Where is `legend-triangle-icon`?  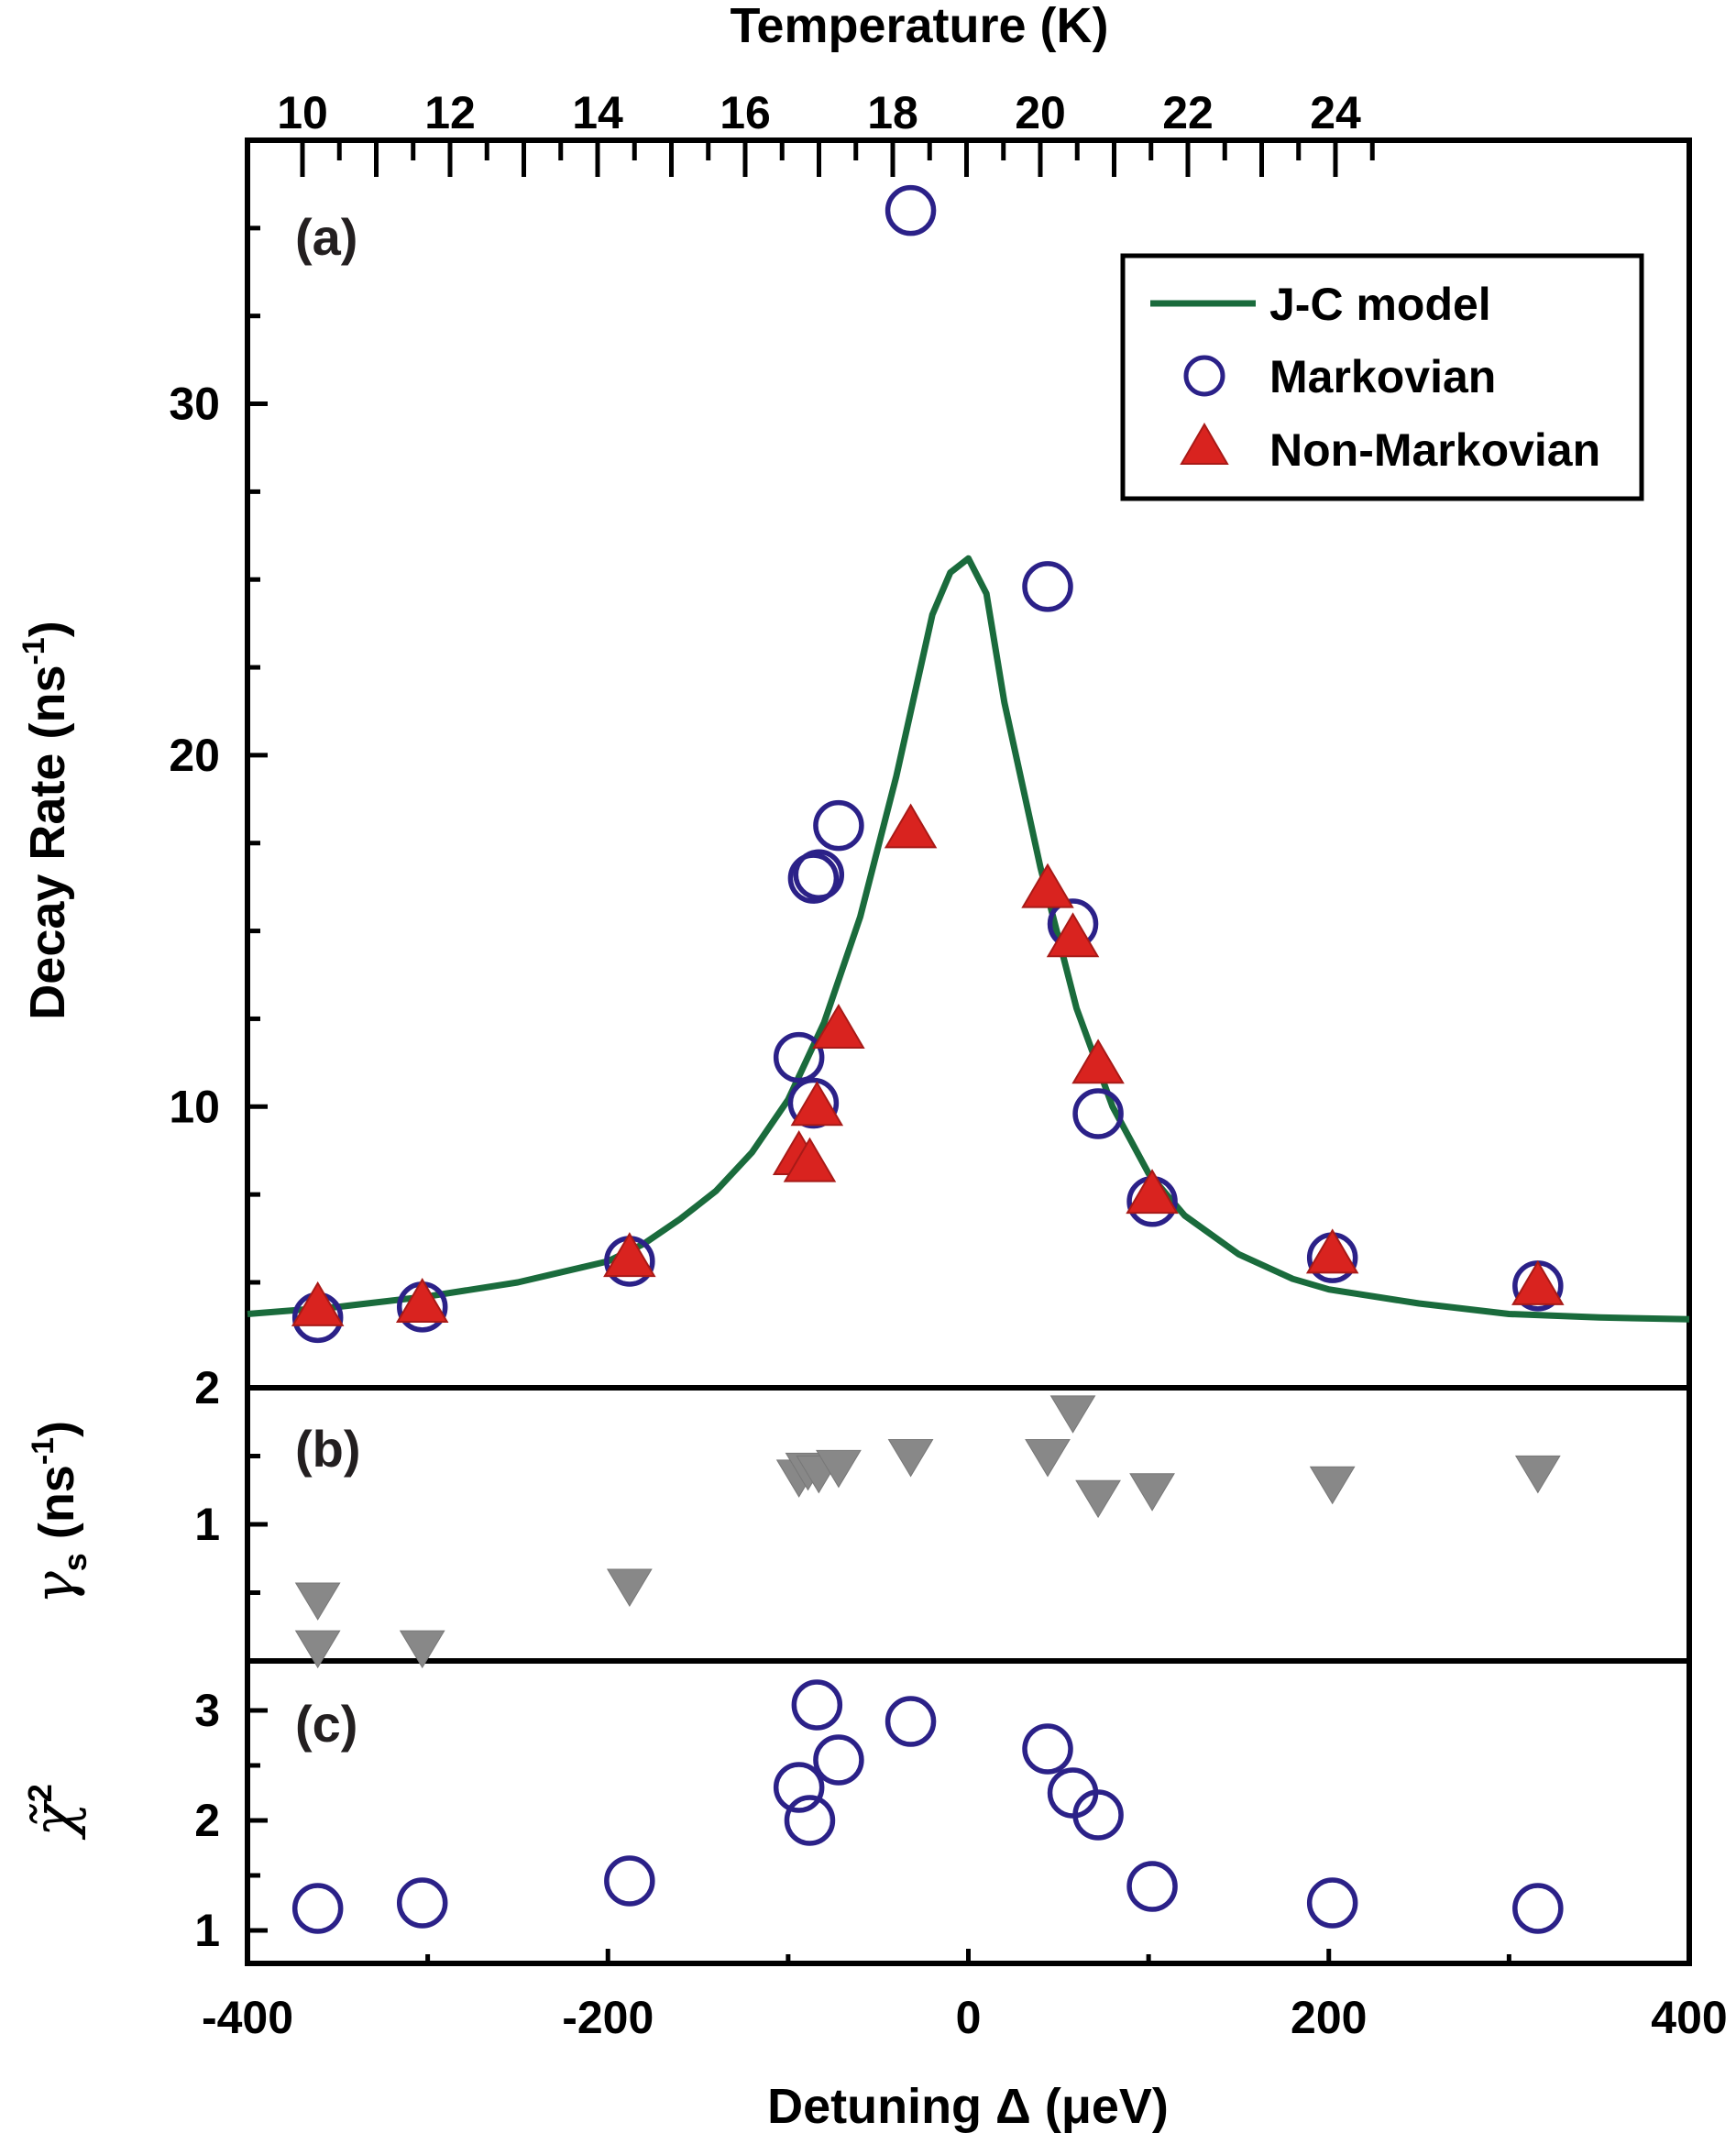
legend-triangle-icon is located at coordinates (1205, 444).